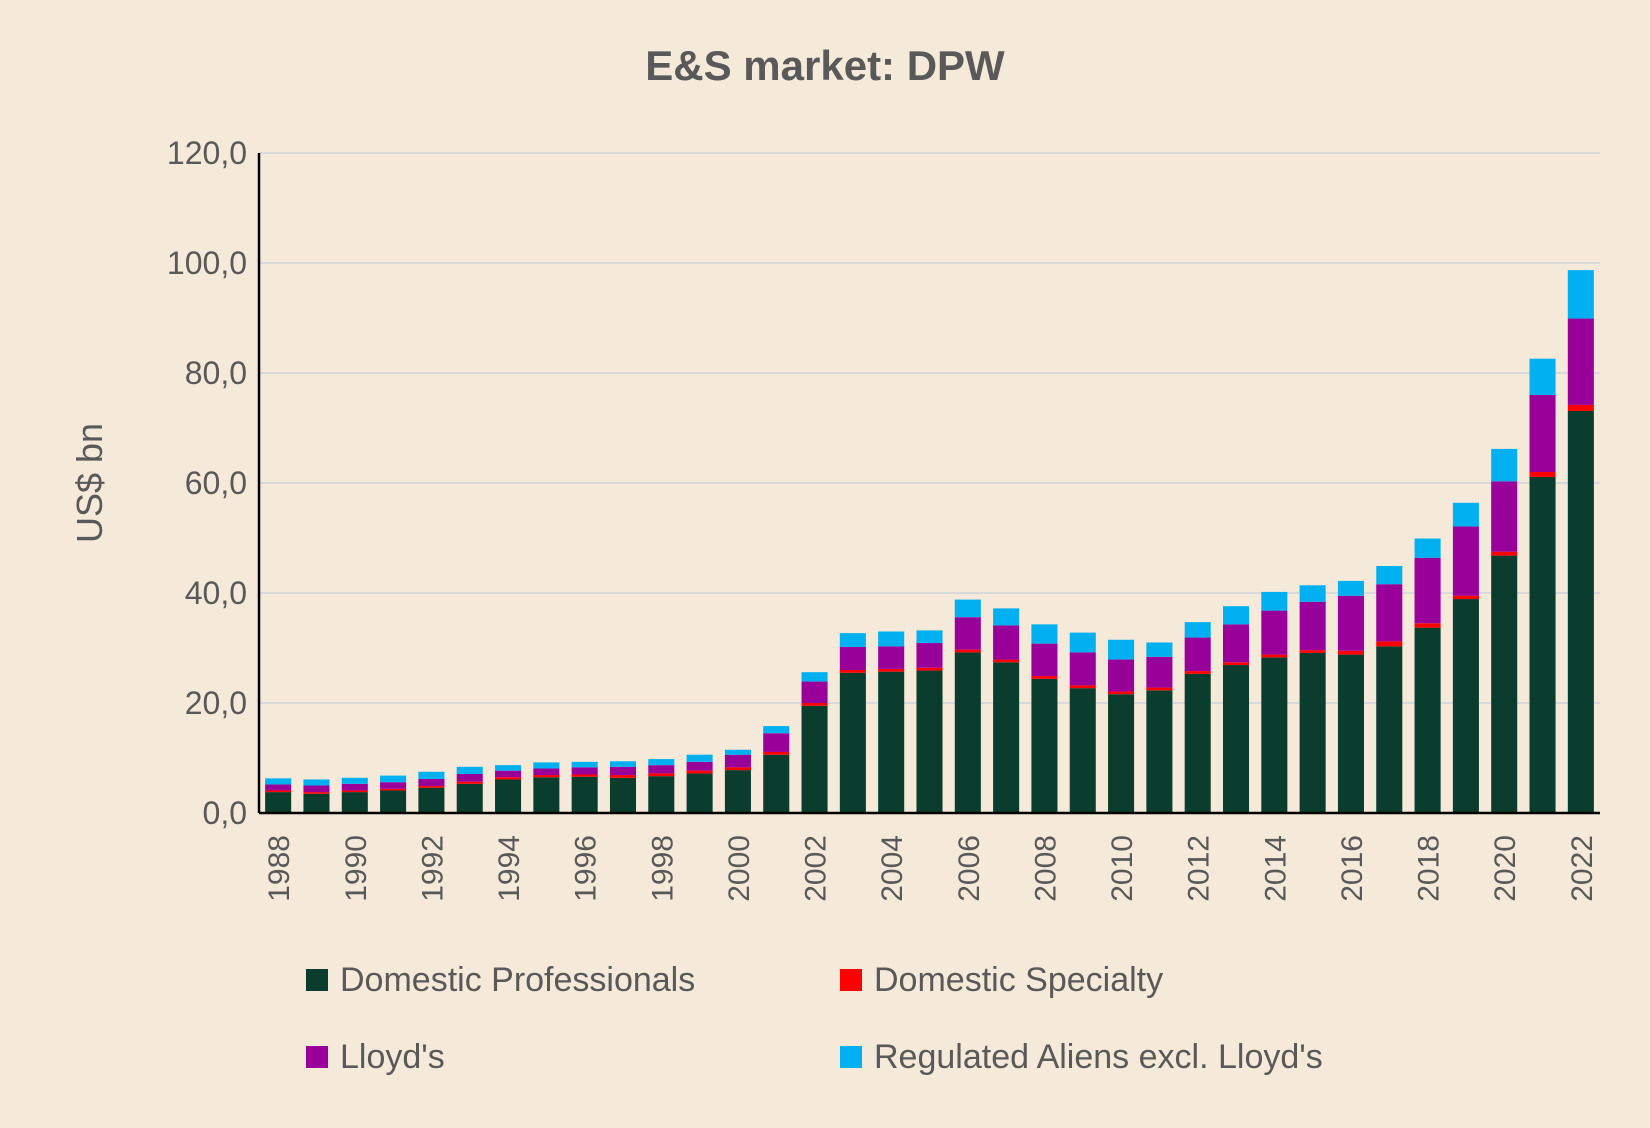 This screenshot has height=1128, width=1650. Describe the element at coordinates (1236, 739) in the screenshot. I see `bar-domestic-professionals-2013` at that location.